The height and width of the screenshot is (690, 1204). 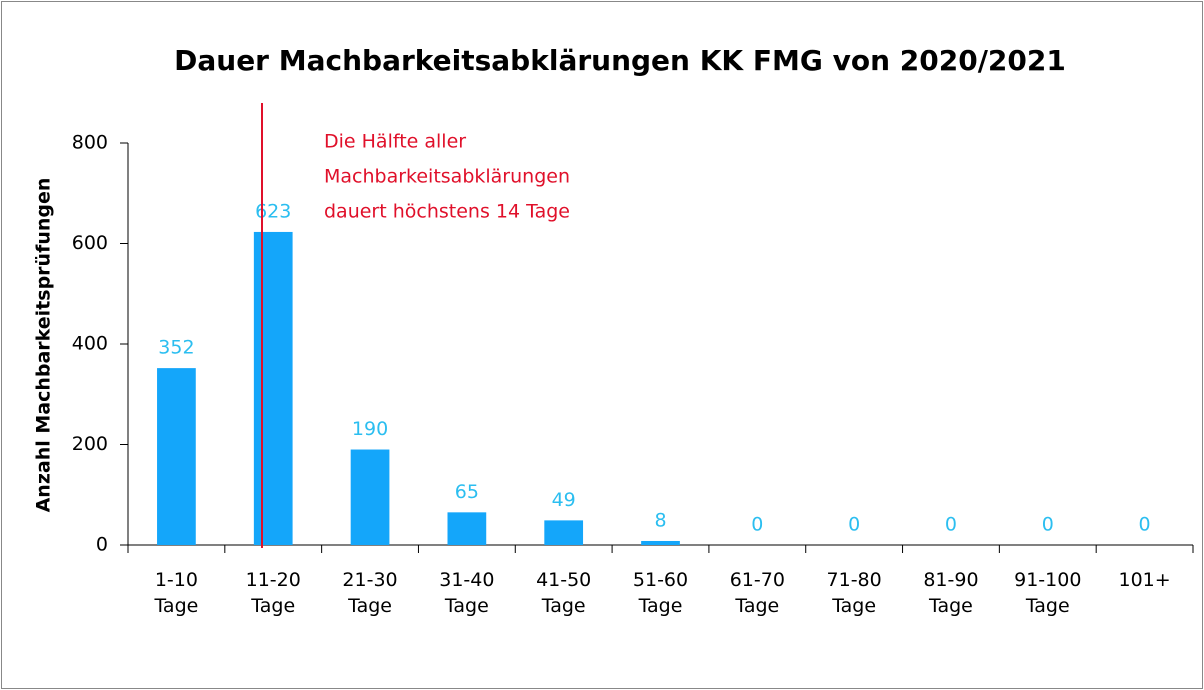 What do you see at coordinates (369, 593) in the screenshot?
I see `x-tick-label: 21-30 Tage` at bounding box center [369, 593].